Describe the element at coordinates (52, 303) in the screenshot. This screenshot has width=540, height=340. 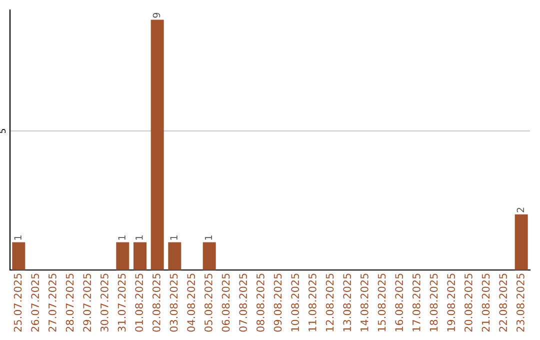
I see `x-tick-label: 27.07.2025` at that location.